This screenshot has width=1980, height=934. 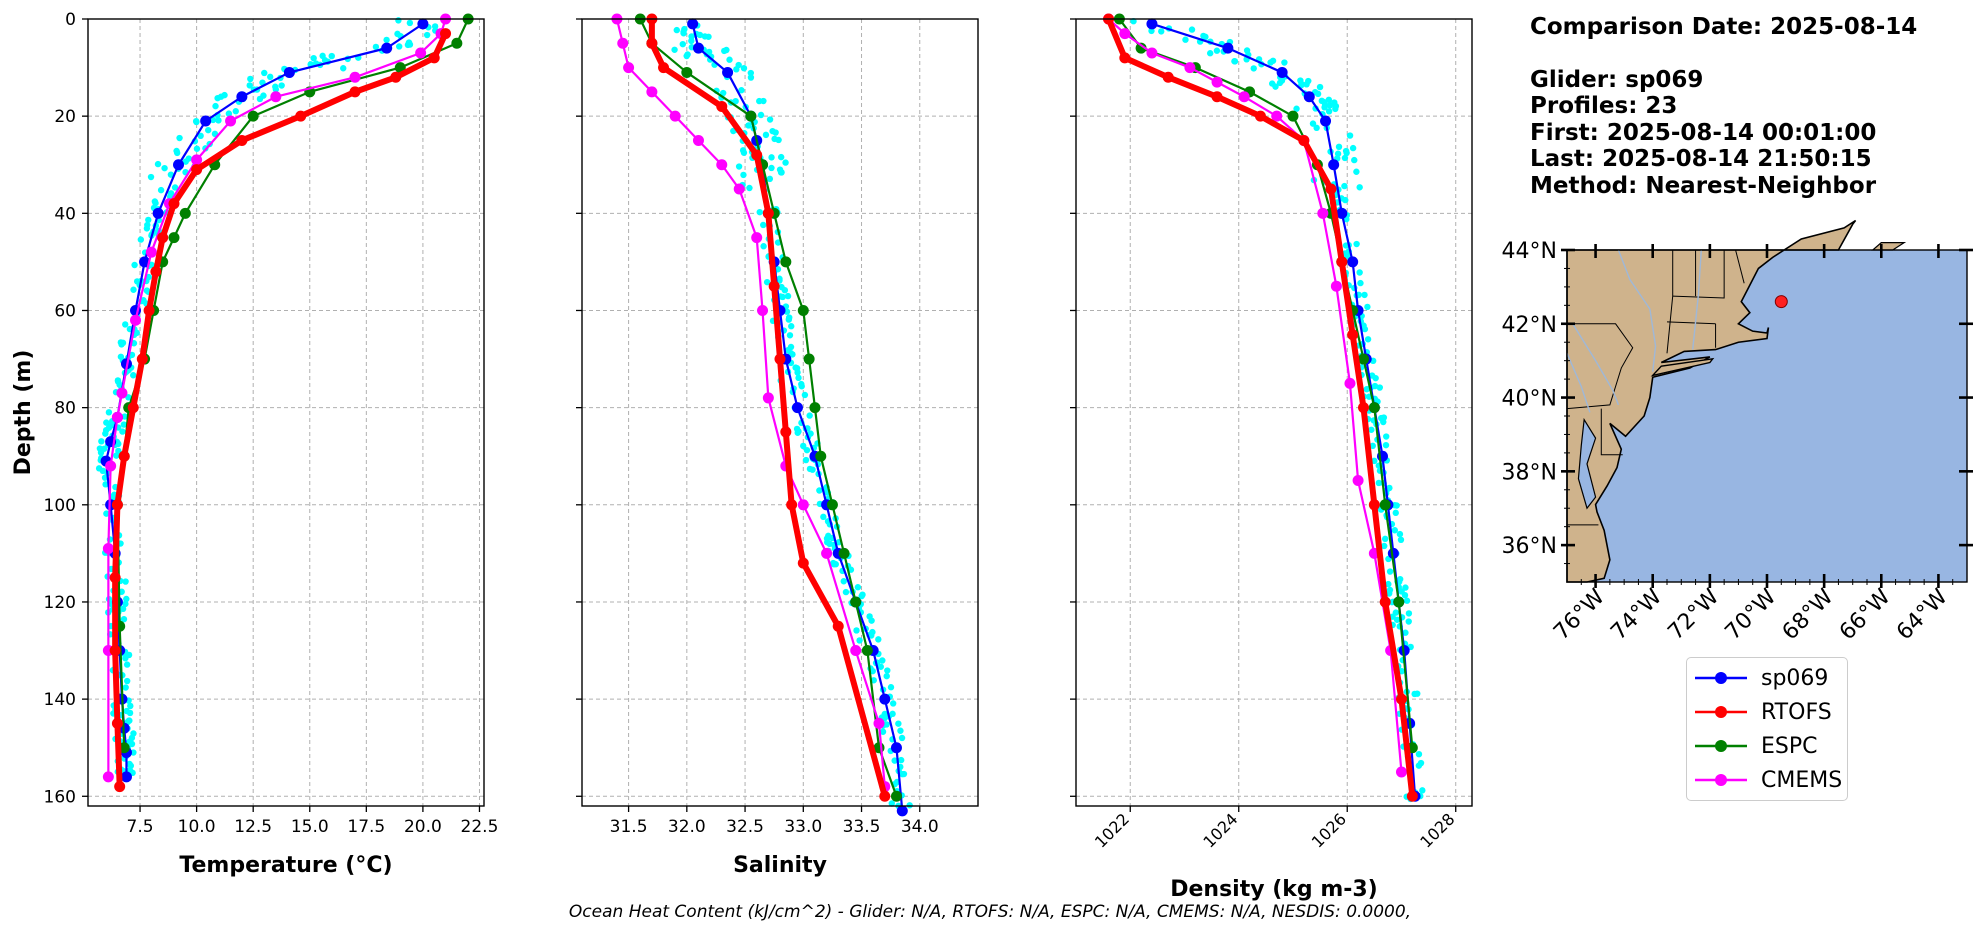 I want to click on temperature-y-tick-label: 60, so click(x=65, y=311).